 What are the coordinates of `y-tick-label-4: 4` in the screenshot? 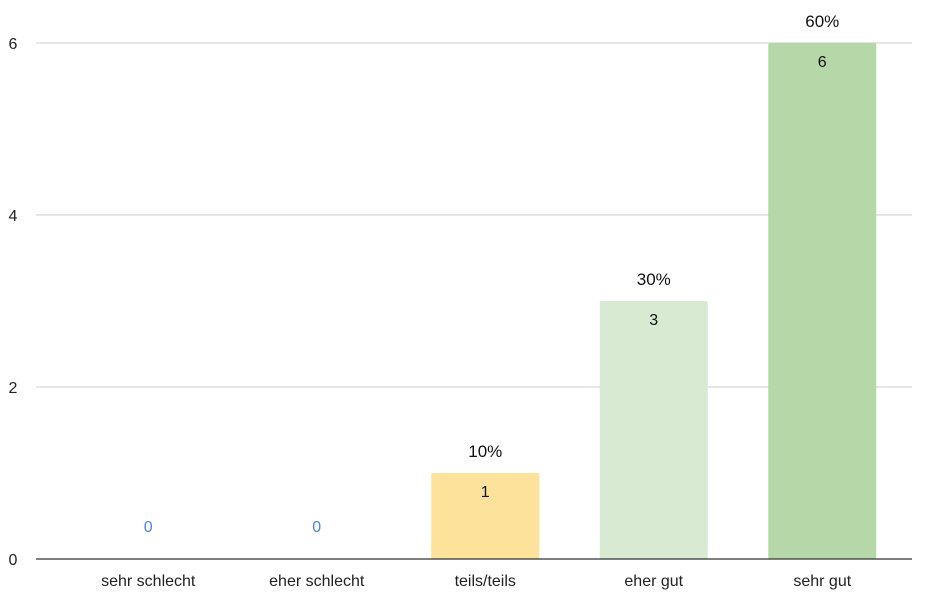 It's located at (13, 216).